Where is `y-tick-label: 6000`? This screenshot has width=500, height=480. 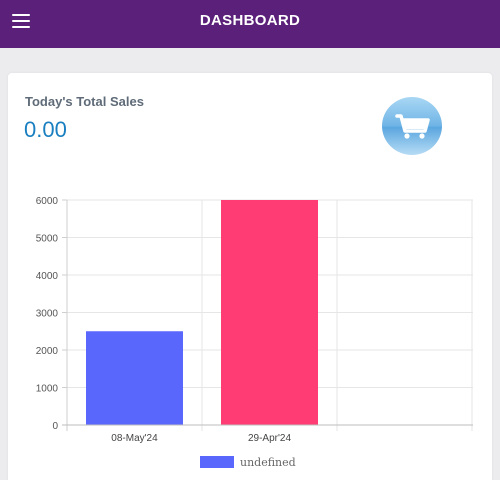 y-tick-label: 6000 is located at coordinates (47, 201).